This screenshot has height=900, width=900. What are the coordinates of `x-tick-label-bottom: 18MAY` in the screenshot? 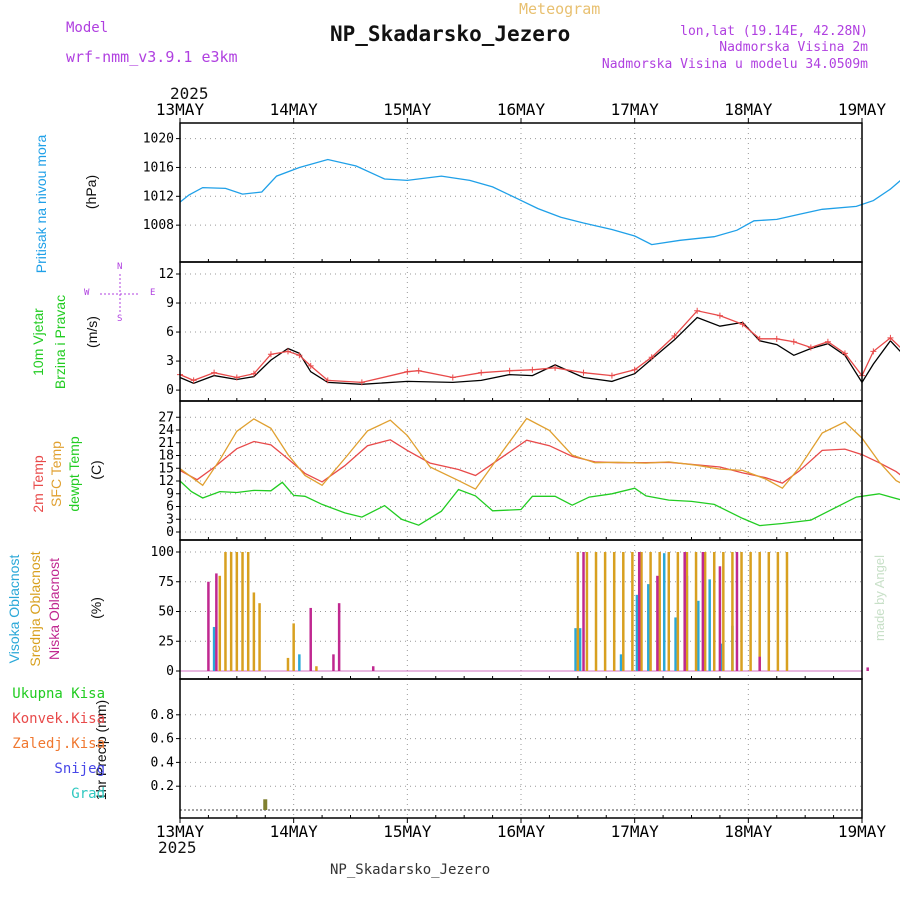 It's located at (748, 831).